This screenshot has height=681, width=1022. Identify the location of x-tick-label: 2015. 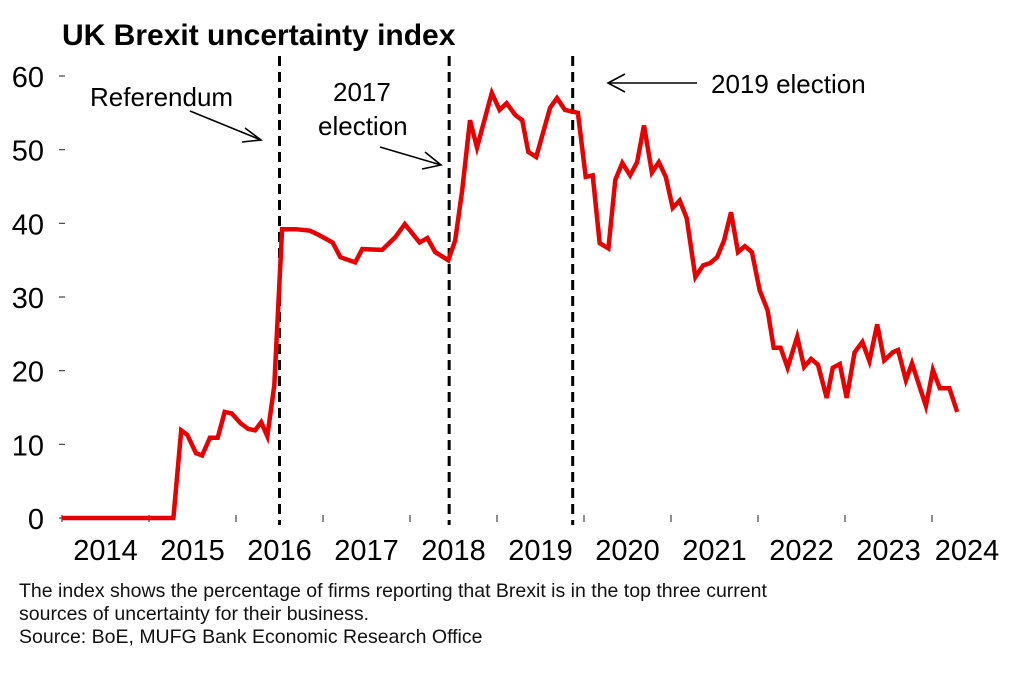
(192, 551).